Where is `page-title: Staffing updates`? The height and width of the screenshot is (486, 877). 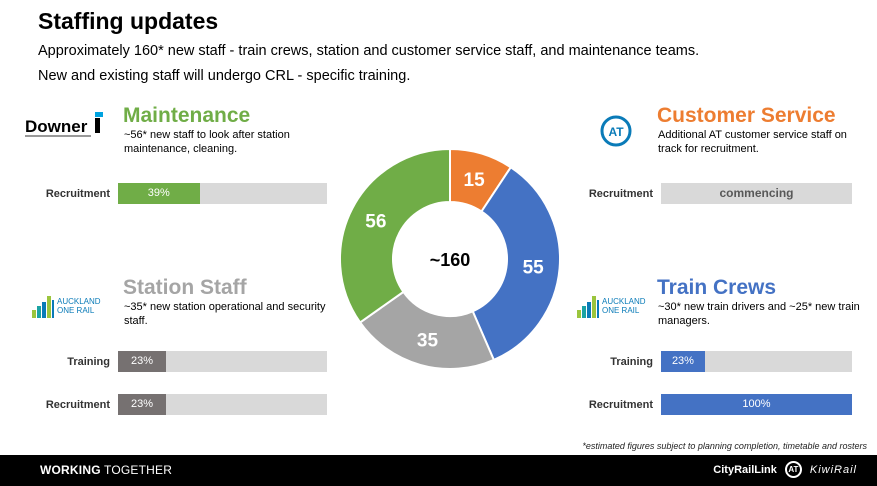 page-title: Staffing updates is located at coordinates (128, 21).